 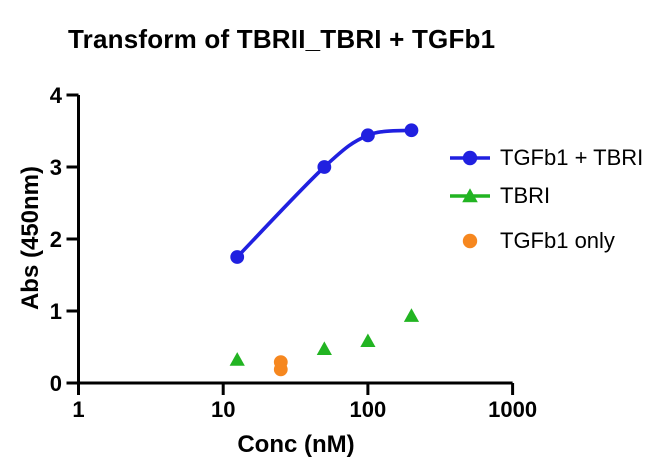 I want to click on legend-entry-tgfb1-only: TGFb1 only, so click(x=532, y=241).